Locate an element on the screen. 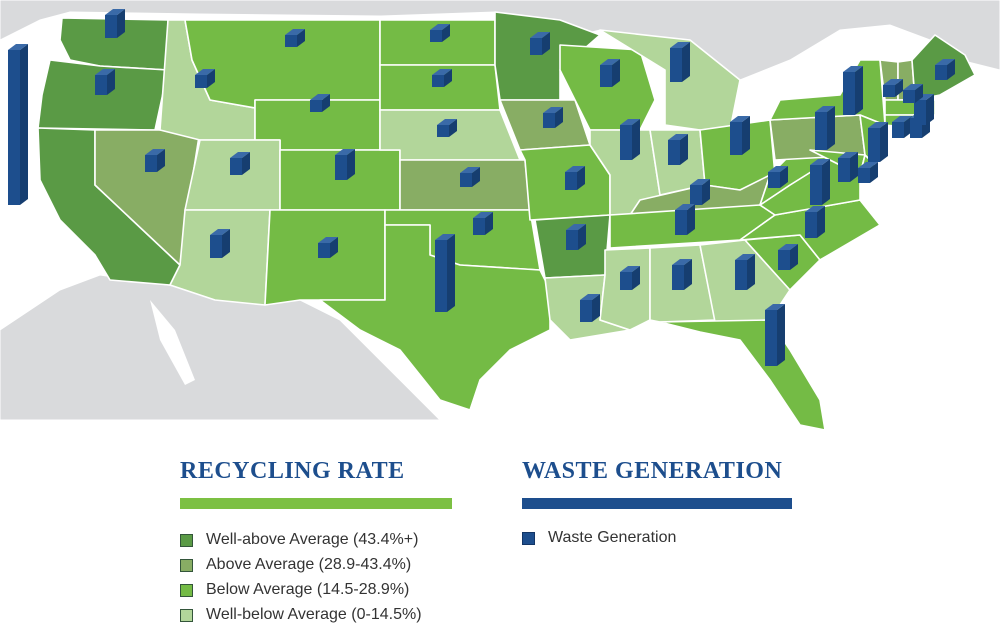  waste-bar-WI is located at coordinates (610, 73).